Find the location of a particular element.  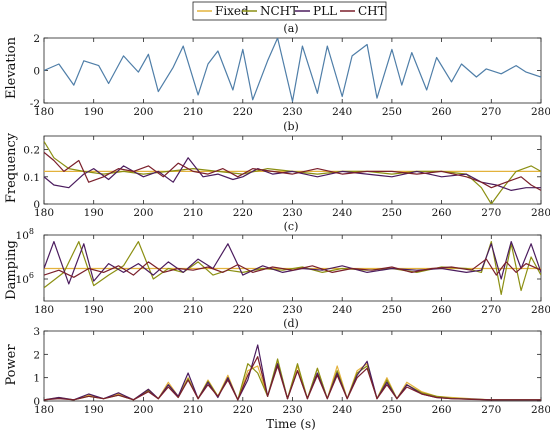

ylabel-power: Power is located at coordinates (11, 365).